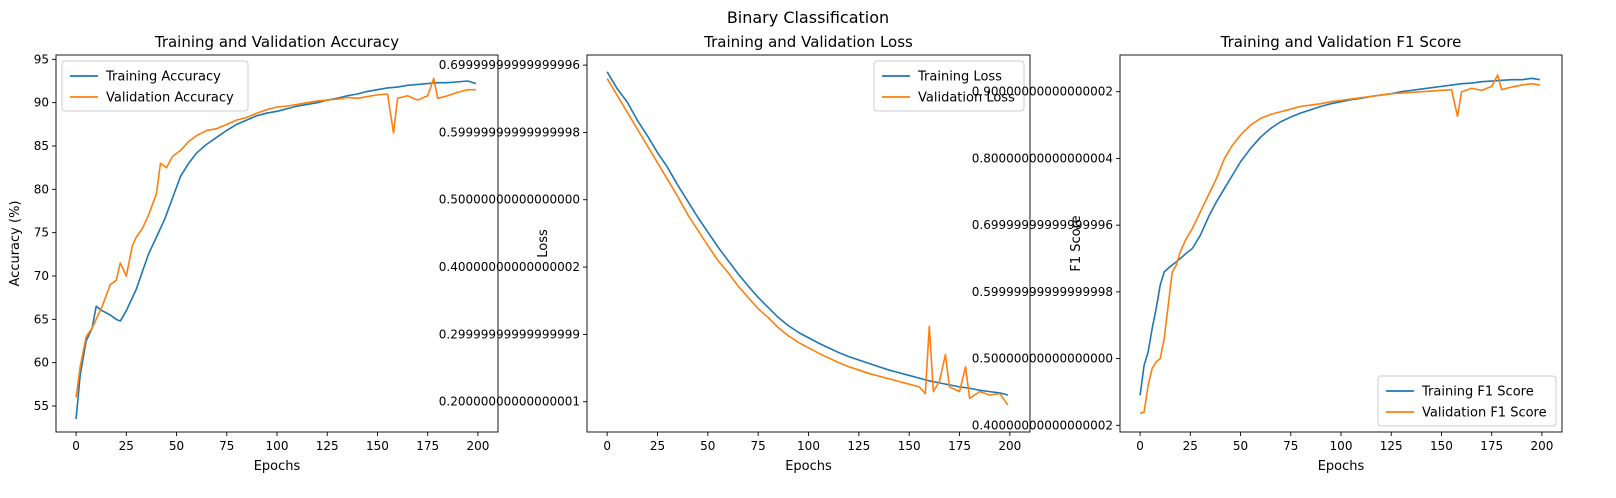 This screenshot has height=498, width=1616. I want to click on legend: Training F1 Score Validation F1 Score, so click(1467, 401).